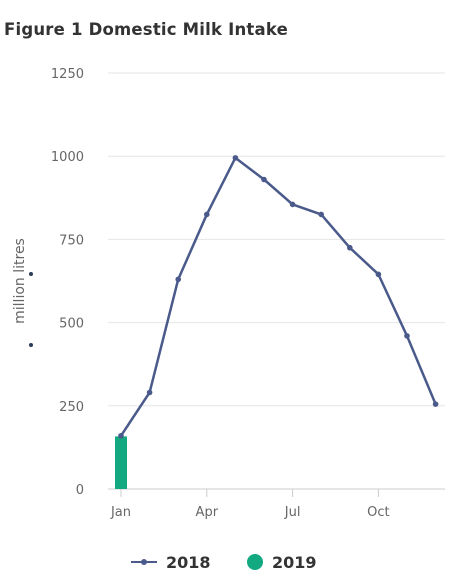 This screenshot has height=581, width=459. Describe the element at coordinates (407, 336) in the screenshot. I see `point-2018-Nov` at that location.